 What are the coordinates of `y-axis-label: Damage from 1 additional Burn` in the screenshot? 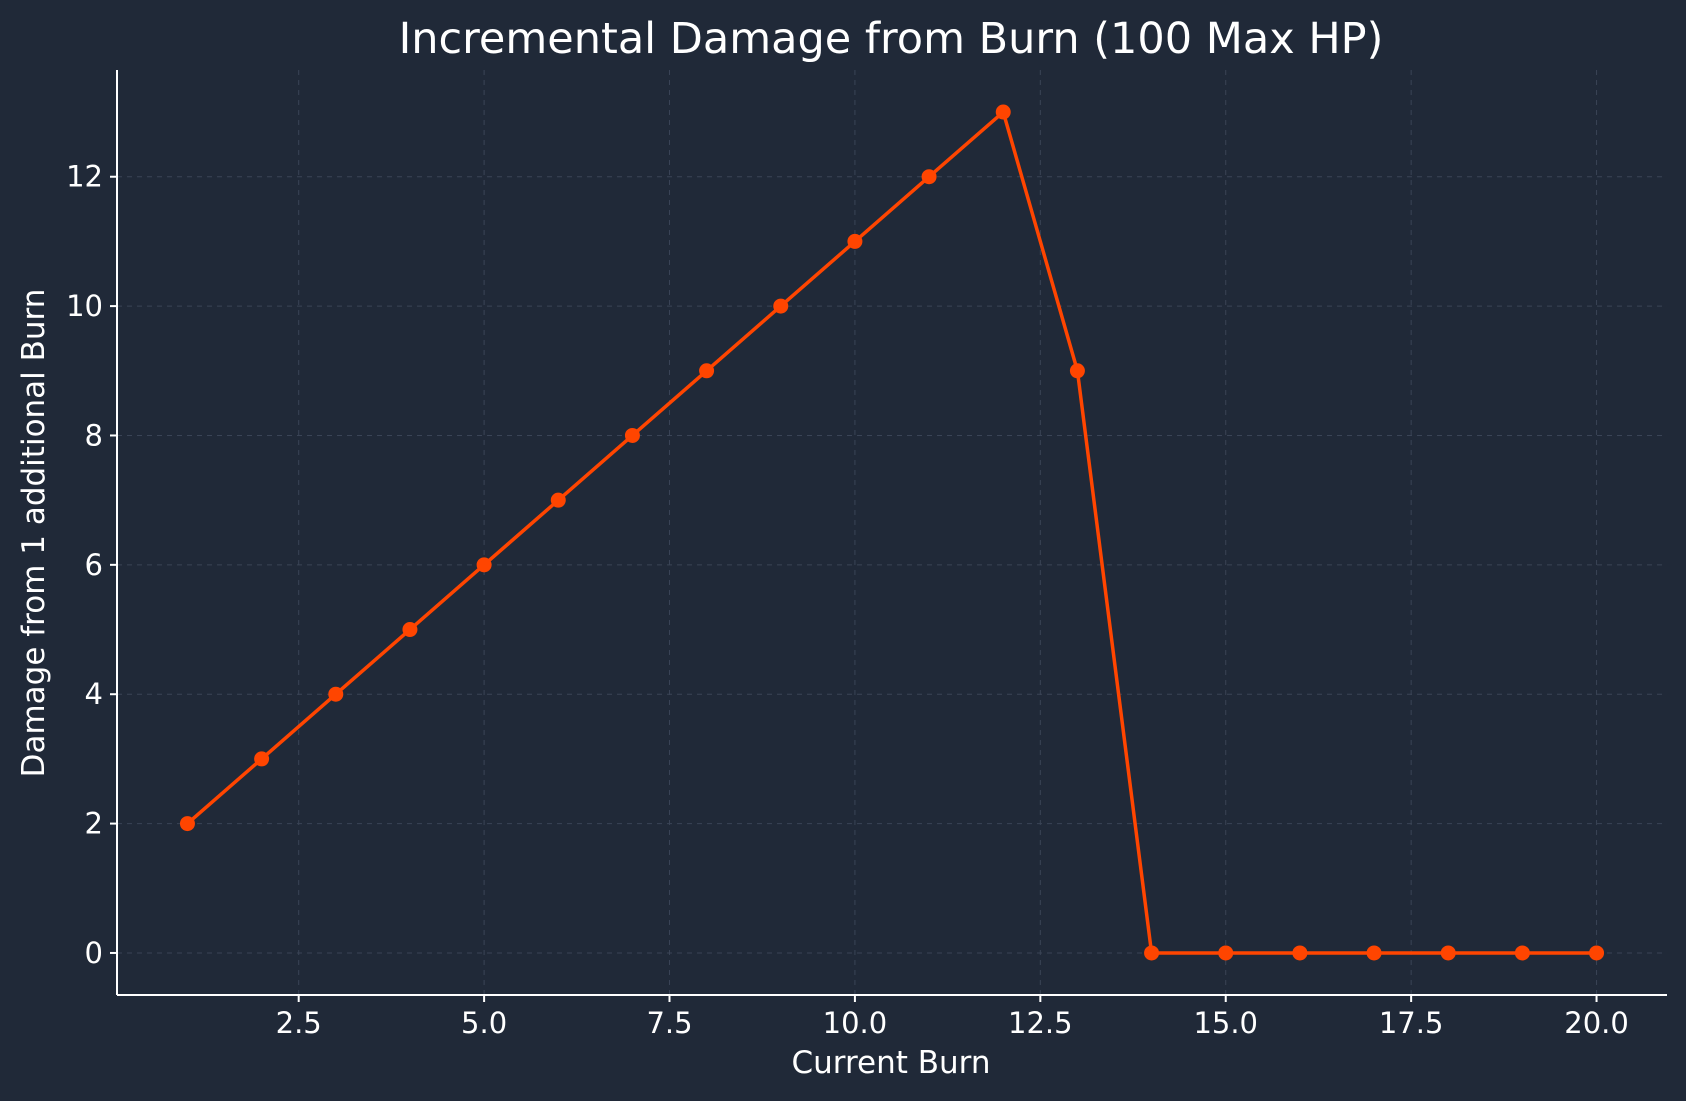 It's located at (34, 533).